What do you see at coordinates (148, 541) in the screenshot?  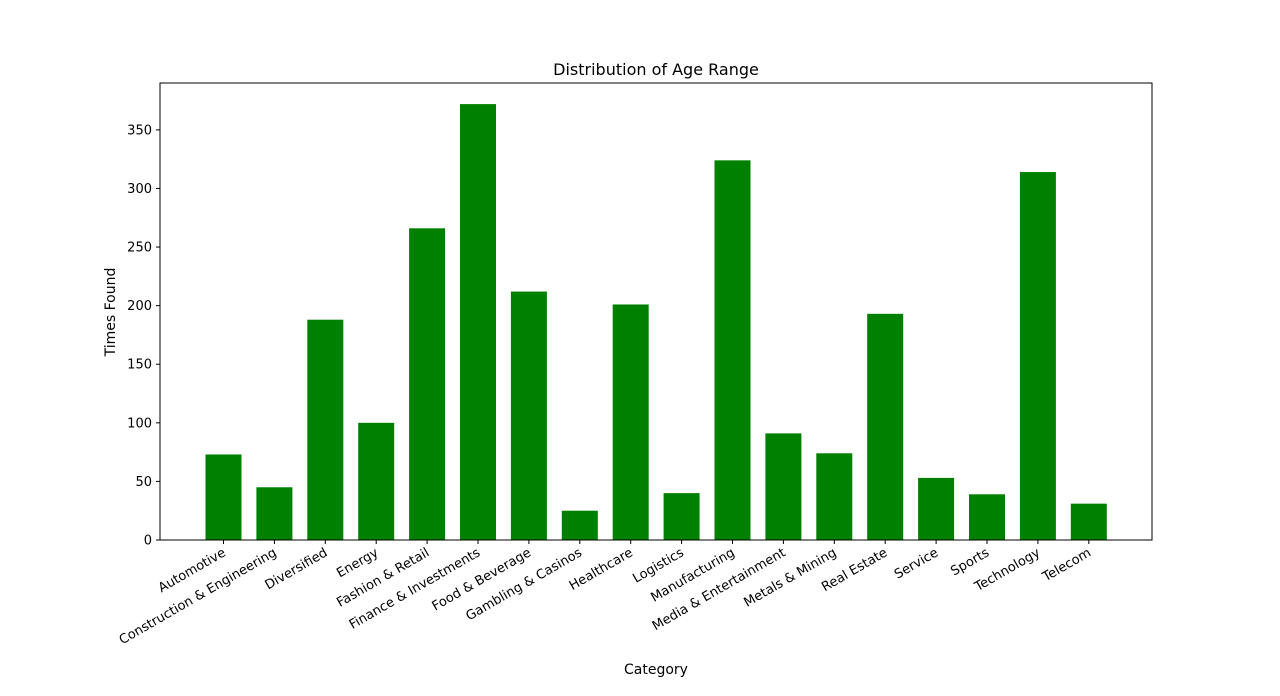 I see `y-tick-label: 0` at bounding box center [148, 541].